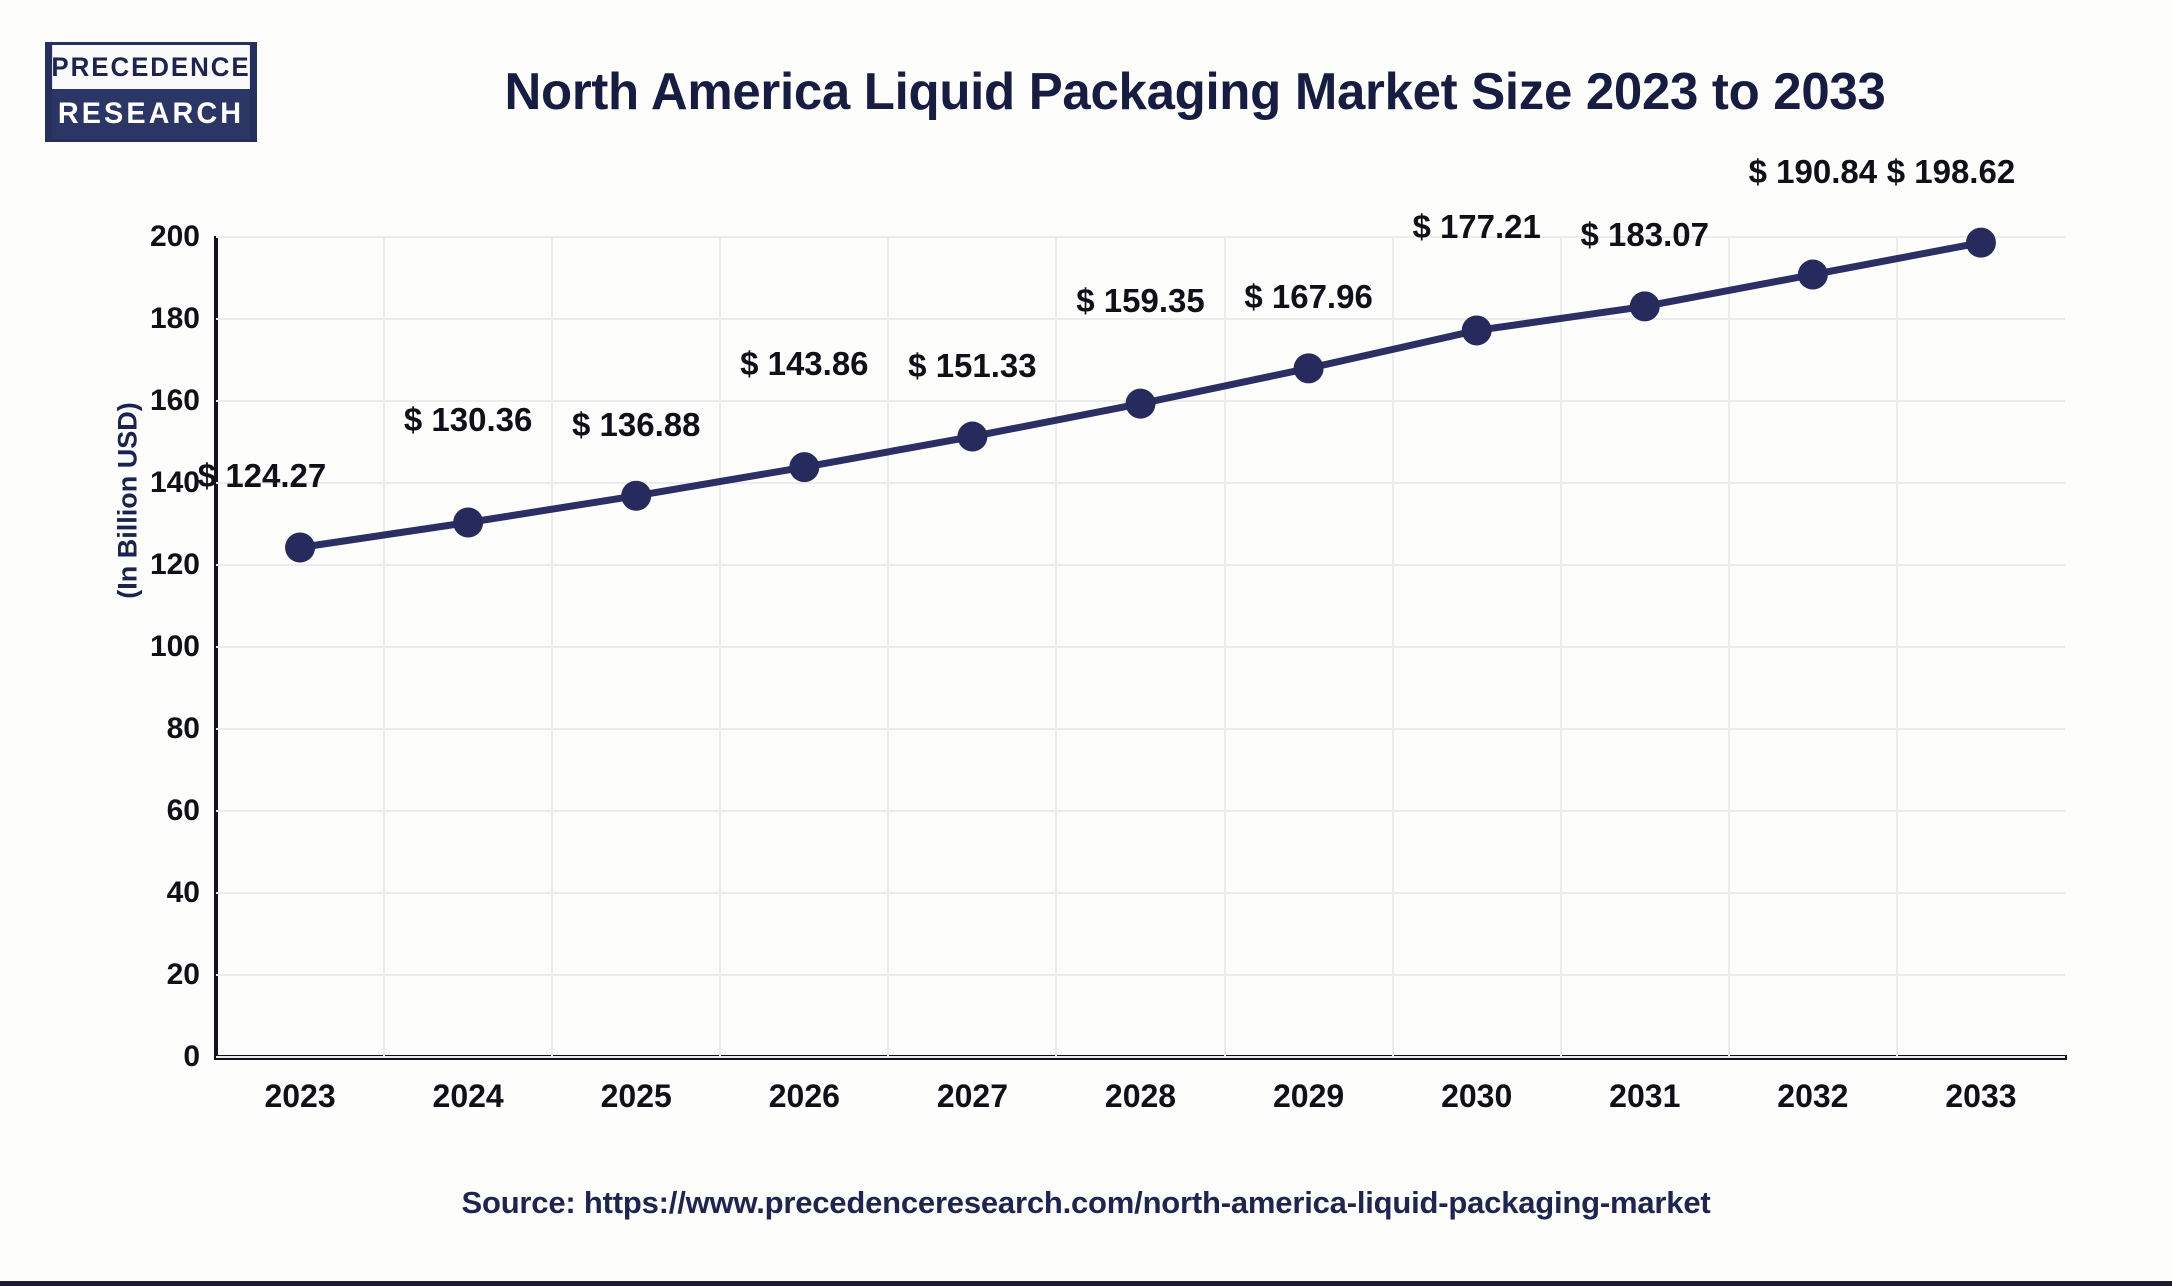  Describe the element at coordinates (191, 1056) in the screenshot. I see `y-axis-tick-label: 0` at that location.